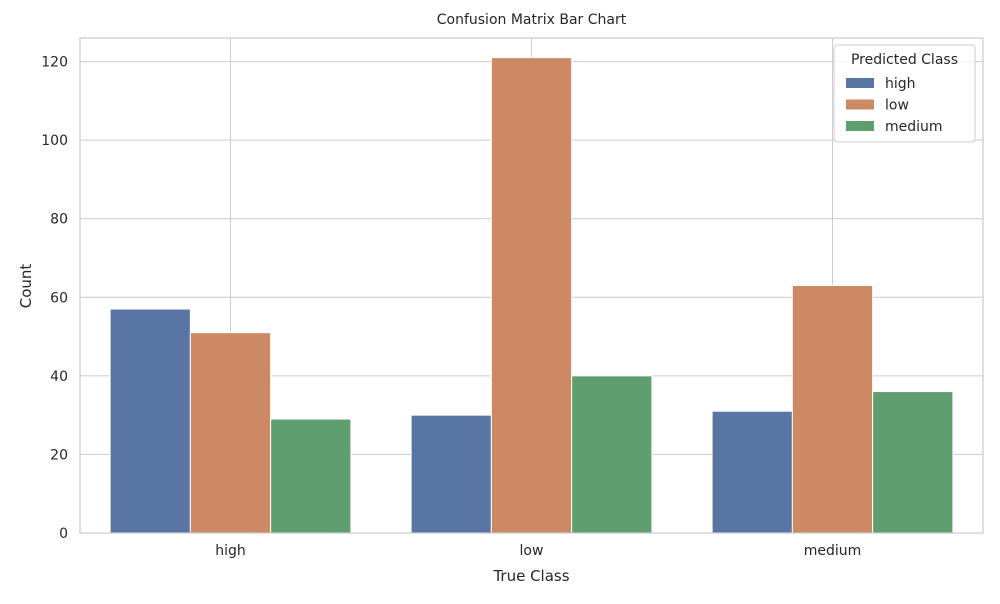 This screenshot has height=604, width=1000. Describe the element at coordinates (530, 576) in the screenshot. I see `x-axis-label: True Class` at that location.